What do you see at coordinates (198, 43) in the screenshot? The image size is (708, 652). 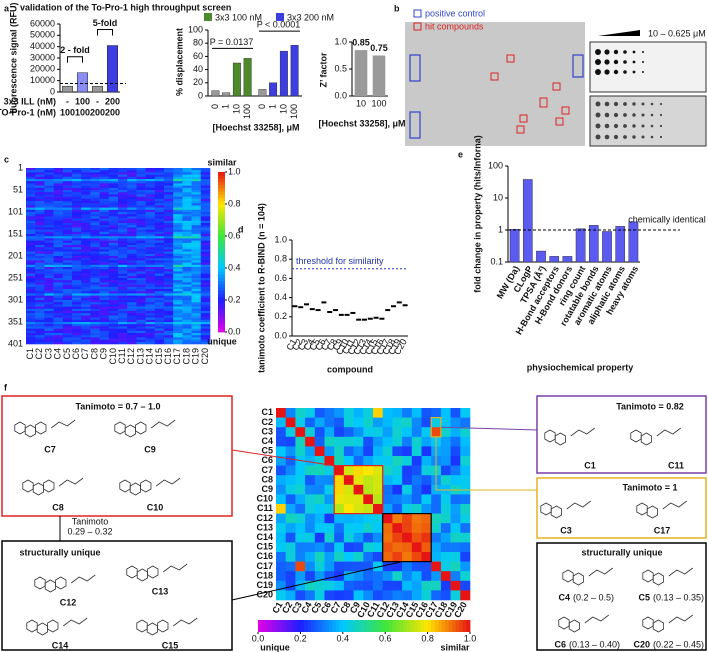 I see `y-tick-label: 80` at bounding box center [198, 43].